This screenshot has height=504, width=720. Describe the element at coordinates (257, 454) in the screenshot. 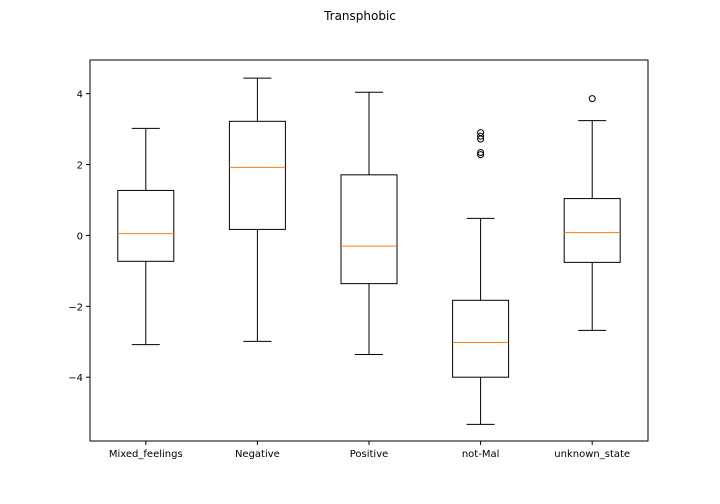

I see `x-tick-label: Negative` at that location.